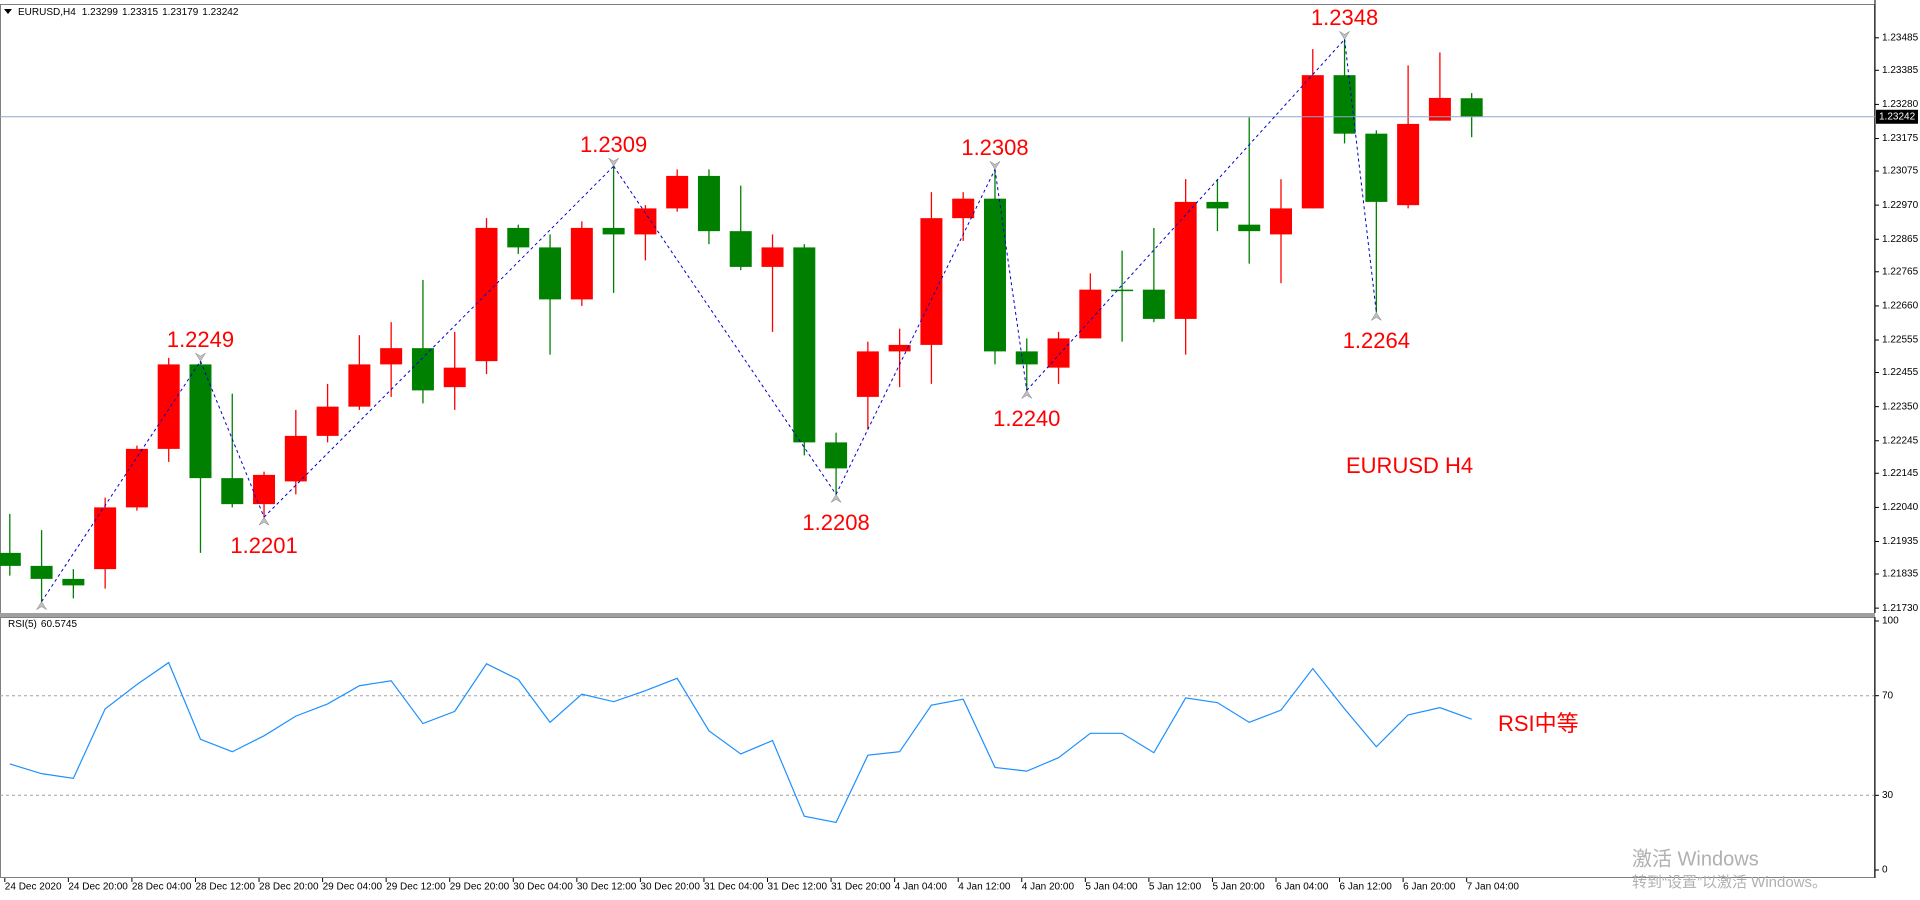 The height and width of the screenshot is (900, 1920). Describe the element at coordinates (1900, 70) in the screenshot. I see `y-tick-label: 1.23385` at that location.